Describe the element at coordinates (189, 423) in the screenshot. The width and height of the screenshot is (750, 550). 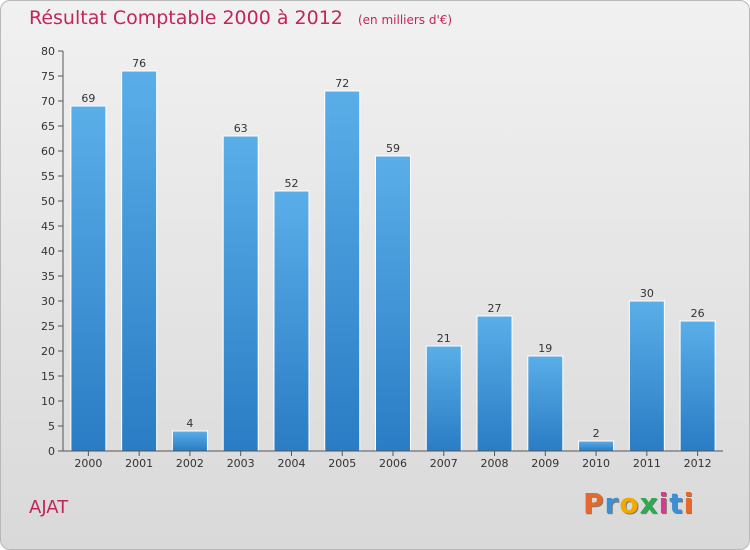
I see `value-label-2002: 4` at that location.